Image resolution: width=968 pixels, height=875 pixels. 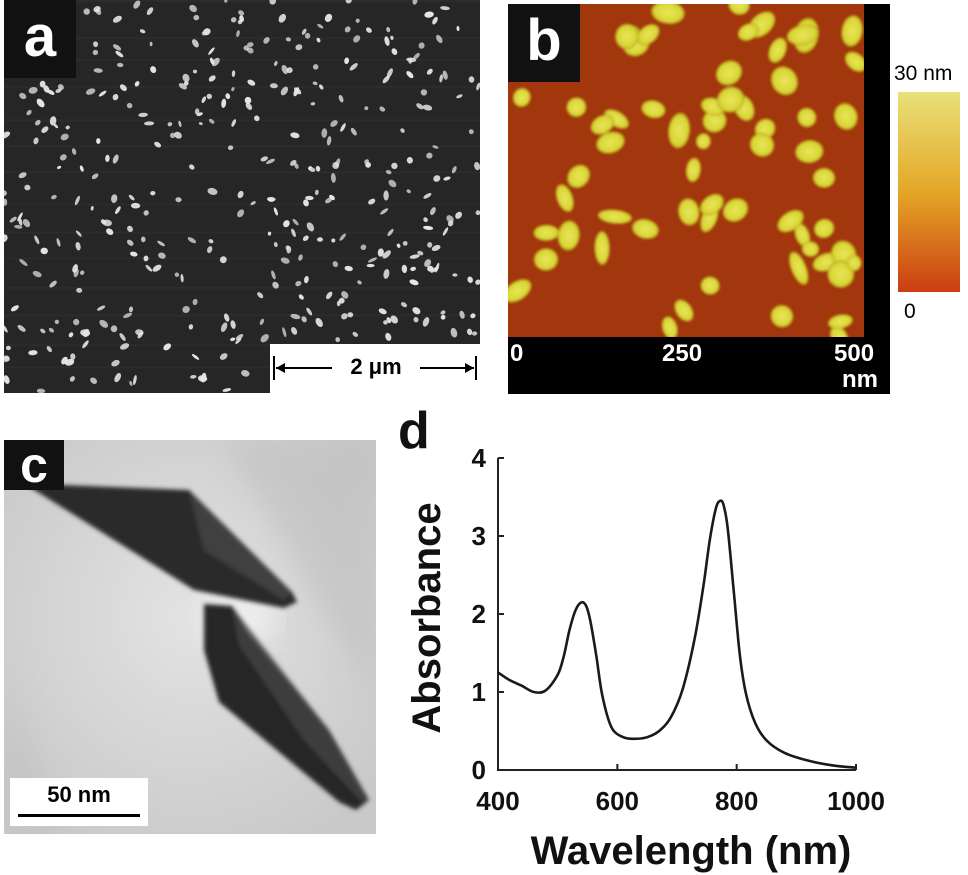 I want to click on absorbance-series-line, so click(x=677, y=634).